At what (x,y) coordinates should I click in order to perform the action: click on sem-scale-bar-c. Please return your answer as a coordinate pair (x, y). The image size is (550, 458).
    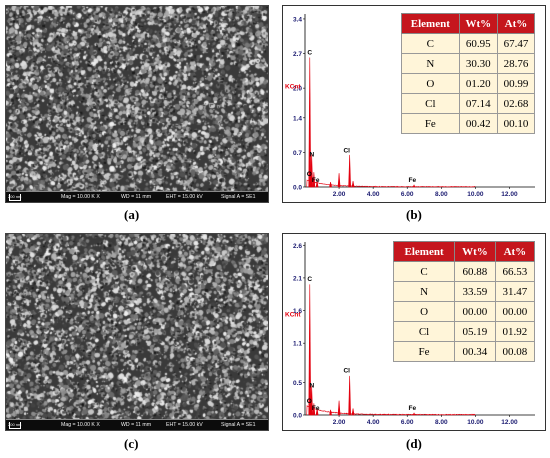
    Looking at the image, I should click on (15, 425).